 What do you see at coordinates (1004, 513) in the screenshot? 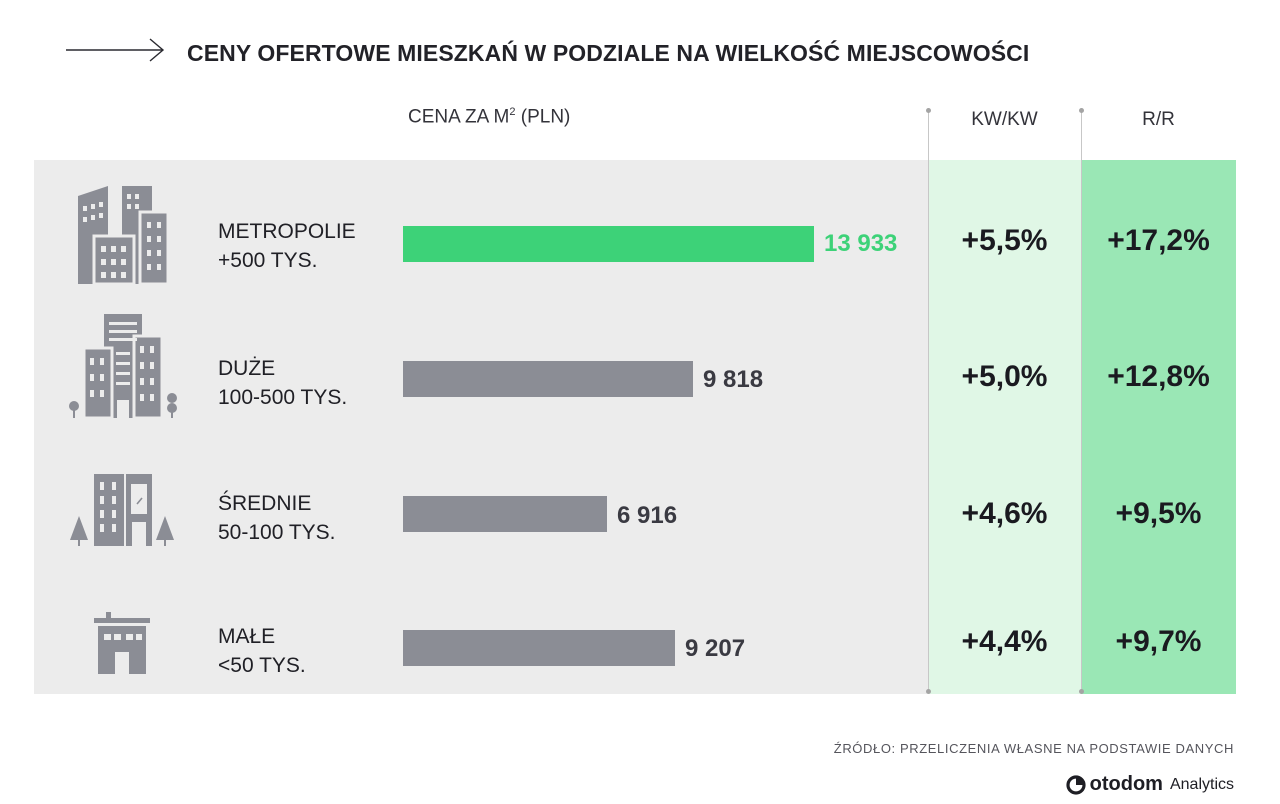
I see `kw-value: +4,6%` at bounding box center [1004, 513].